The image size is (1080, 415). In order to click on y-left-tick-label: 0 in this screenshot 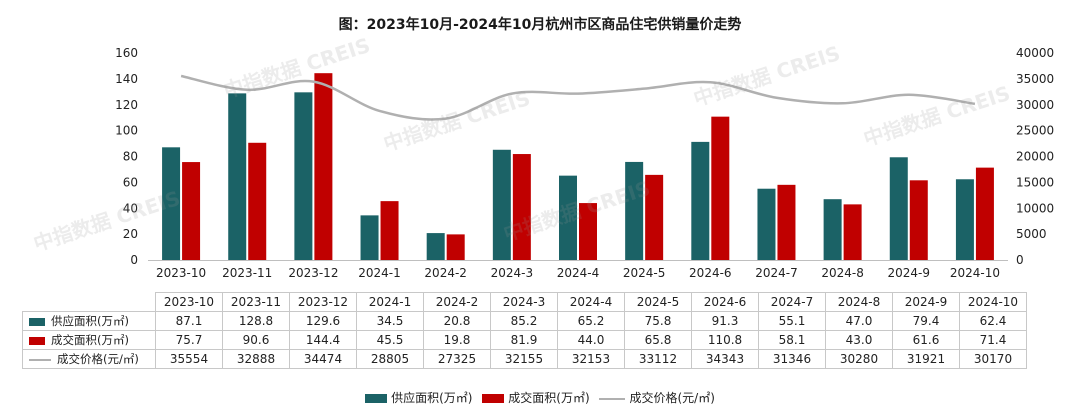, I will do `click(134, 260)`.